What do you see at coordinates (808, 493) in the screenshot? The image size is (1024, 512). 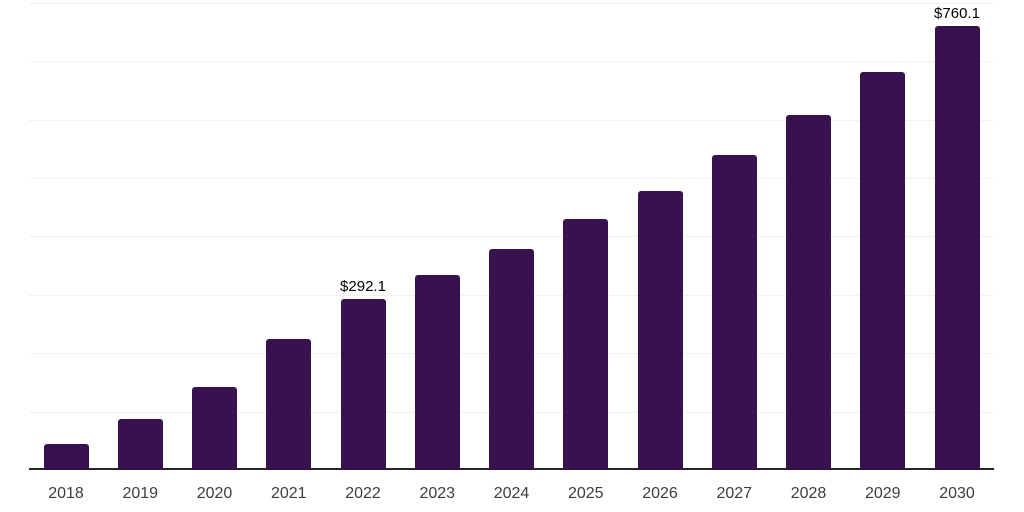 I see `x-tick-2028: 2028` at bounding box center [808, 493].